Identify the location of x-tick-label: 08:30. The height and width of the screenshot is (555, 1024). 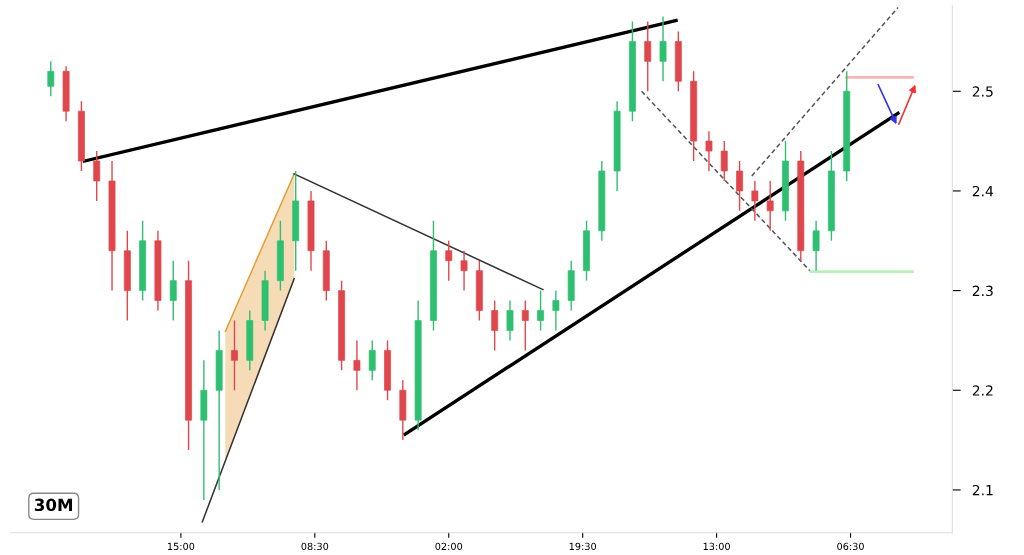
(315, 546).